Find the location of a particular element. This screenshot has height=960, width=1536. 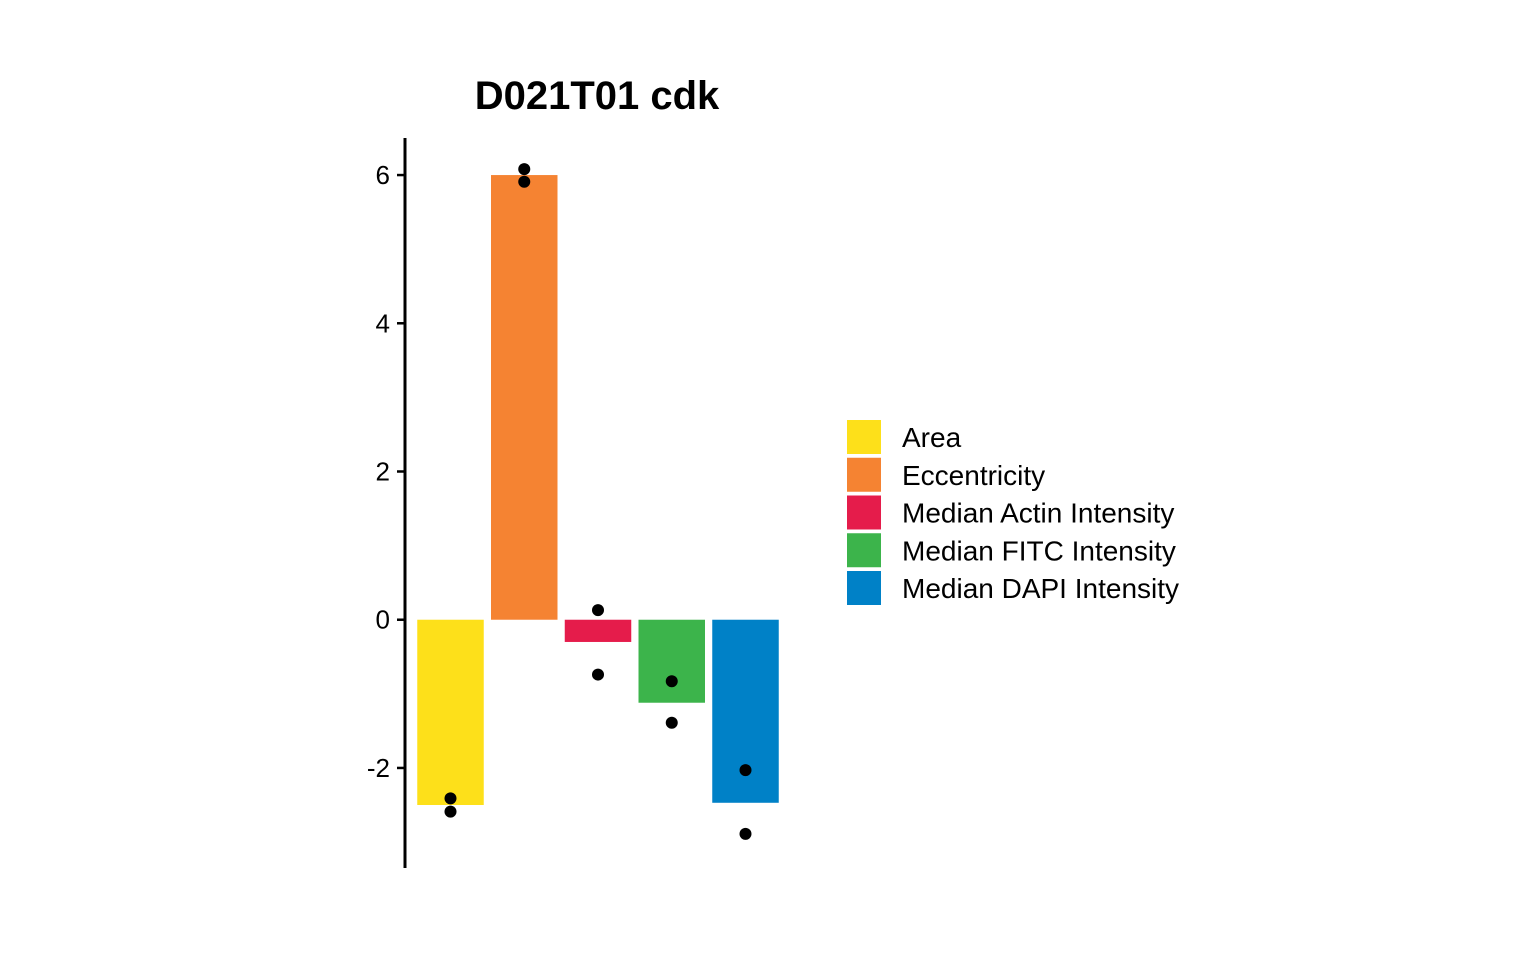

chart-title: D021T01 cdk is located at coordinates (597, 96).